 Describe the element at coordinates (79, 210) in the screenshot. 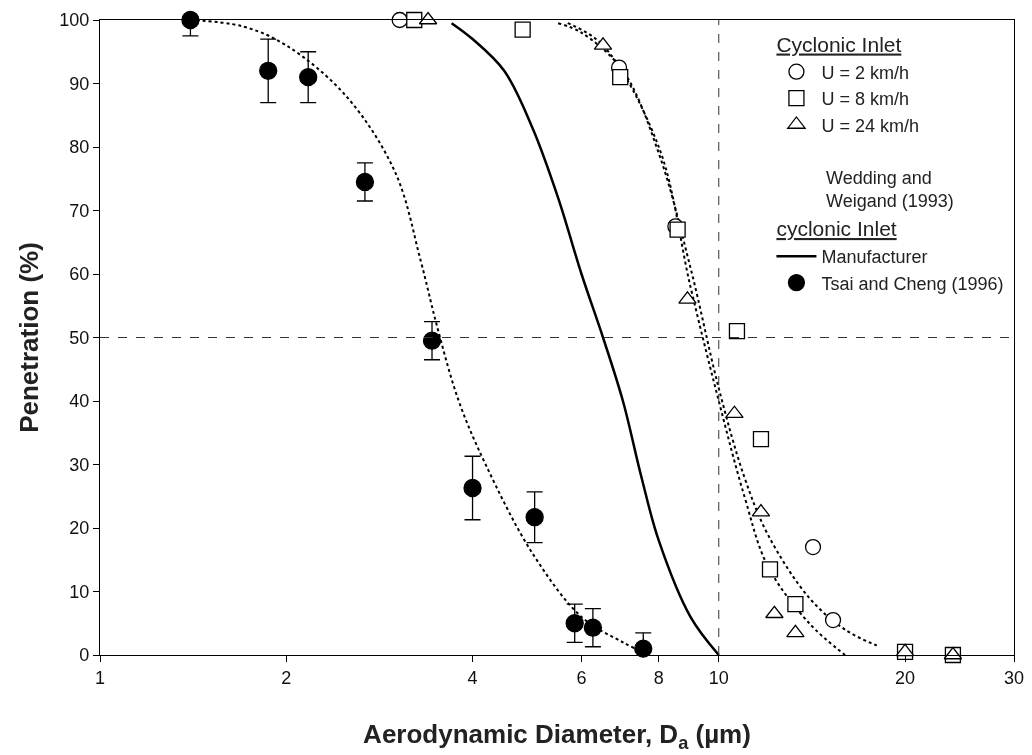

I see `y-tick-label: 70` at that location.